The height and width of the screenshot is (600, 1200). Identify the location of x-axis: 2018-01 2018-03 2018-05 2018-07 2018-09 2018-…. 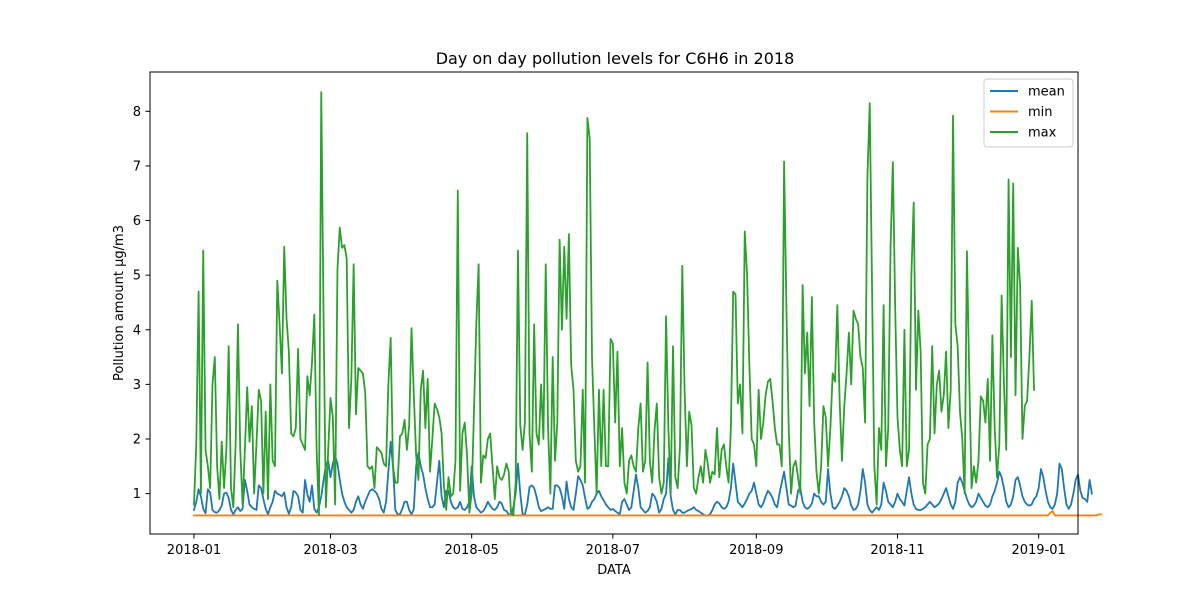
(616, 546).